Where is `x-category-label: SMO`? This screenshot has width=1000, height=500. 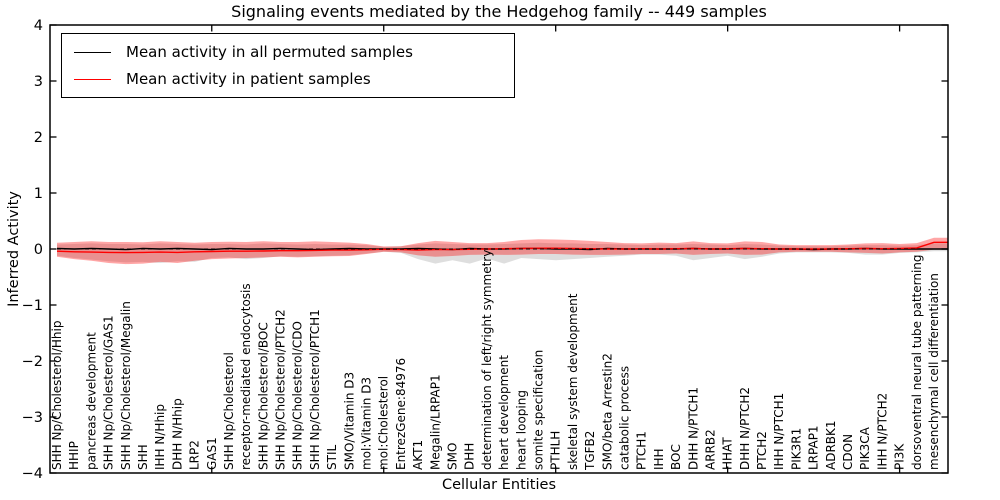
x-category-label: SMO is located at coordinates (453, 456).